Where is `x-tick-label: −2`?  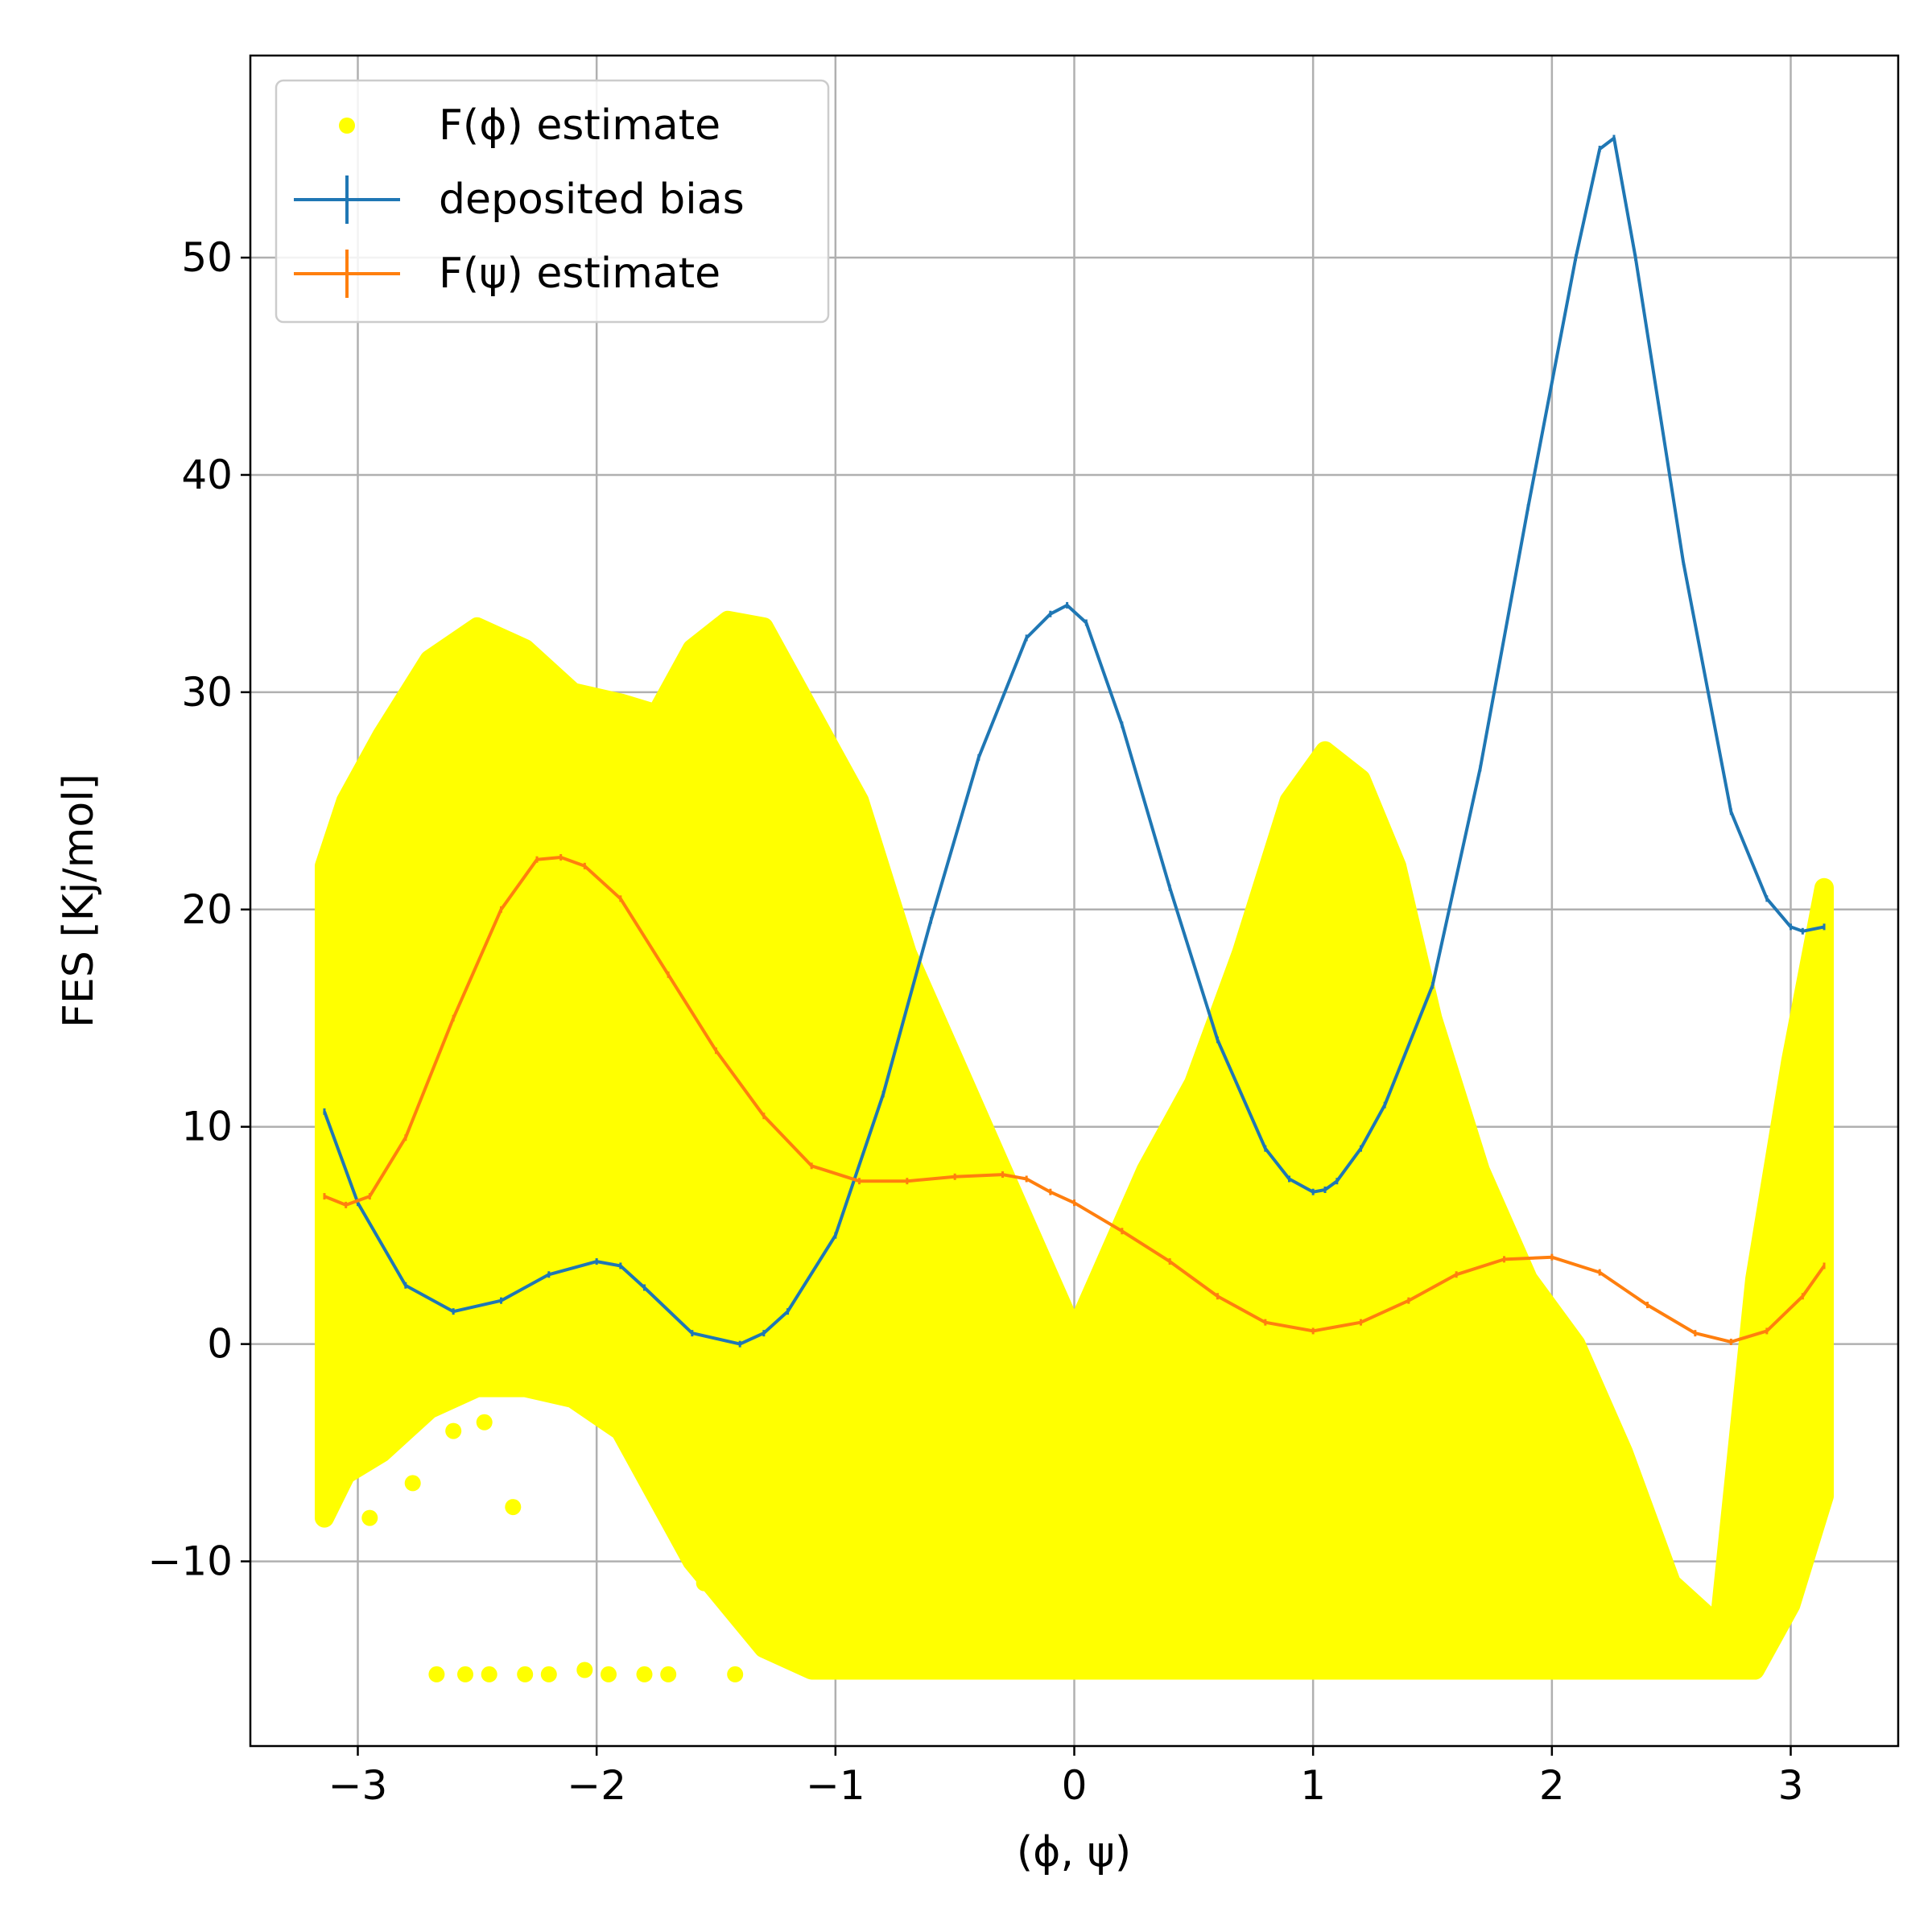
x-tick-label: −2 is located at coordinates (596, 1785).